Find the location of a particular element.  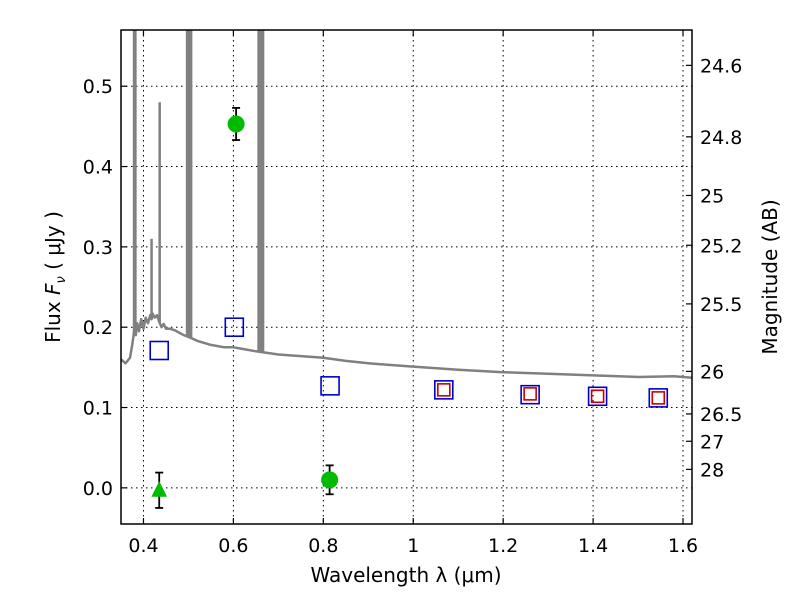

limit-triangle is located at coordinates (159, 489).